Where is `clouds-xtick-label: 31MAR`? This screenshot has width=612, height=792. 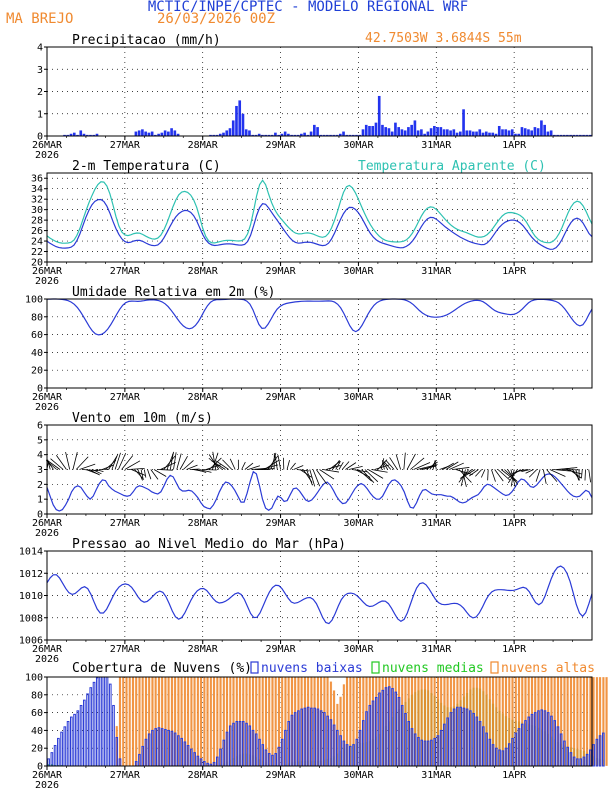
clouds-xtick-label: 31MAR is located at coordinates (436, 775).